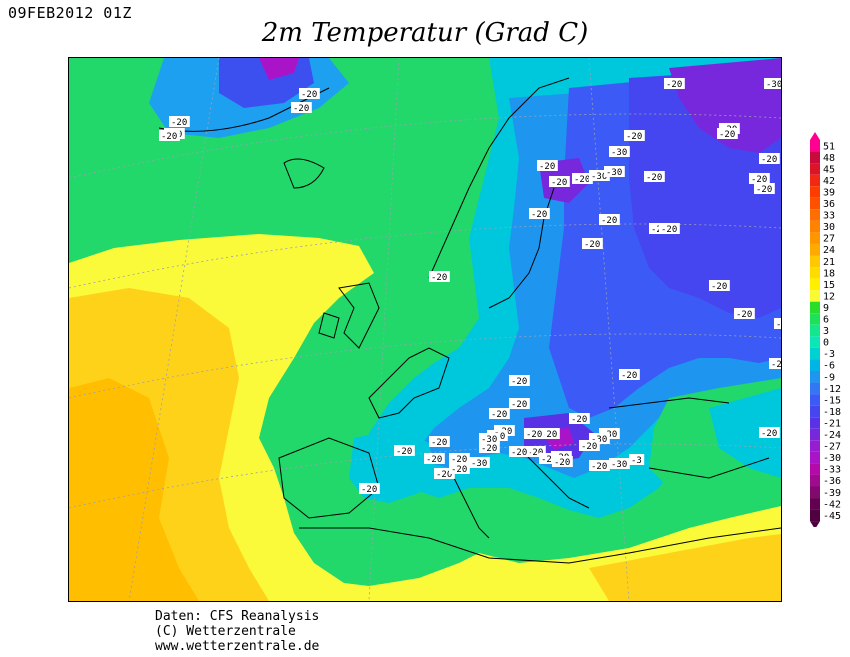 The image size is (850, 657). Describe the element at coordinates (829, 216) in the screenshot. I see `legend-value-label: 33` at that location.